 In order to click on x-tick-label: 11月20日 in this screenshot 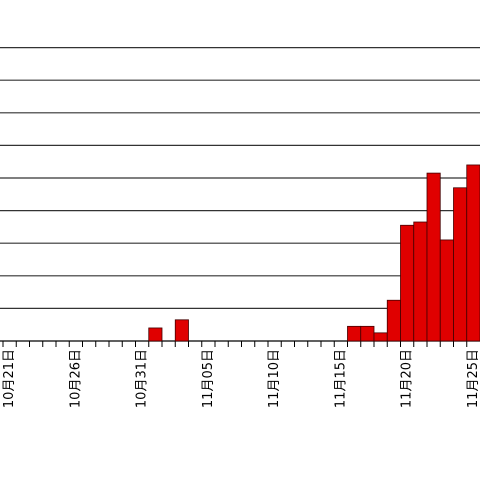, I will do `click(407, 378)`.